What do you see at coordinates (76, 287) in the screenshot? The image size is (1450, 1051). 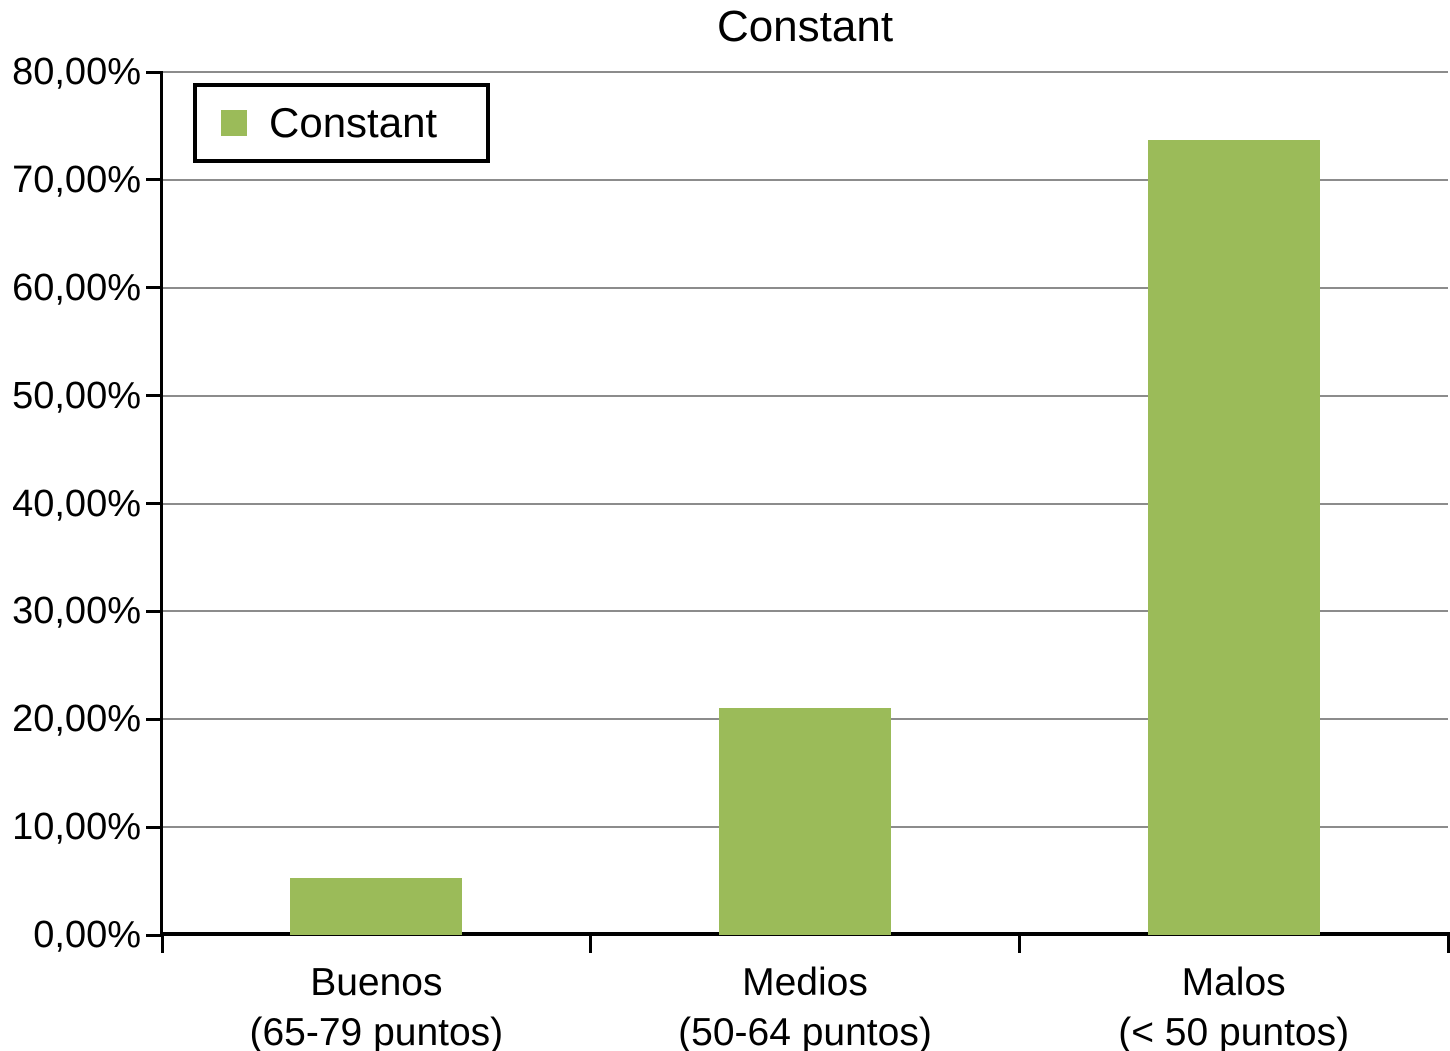 I see `y-axis-tick-label: 60,00%` at bounding box center [76, 287].